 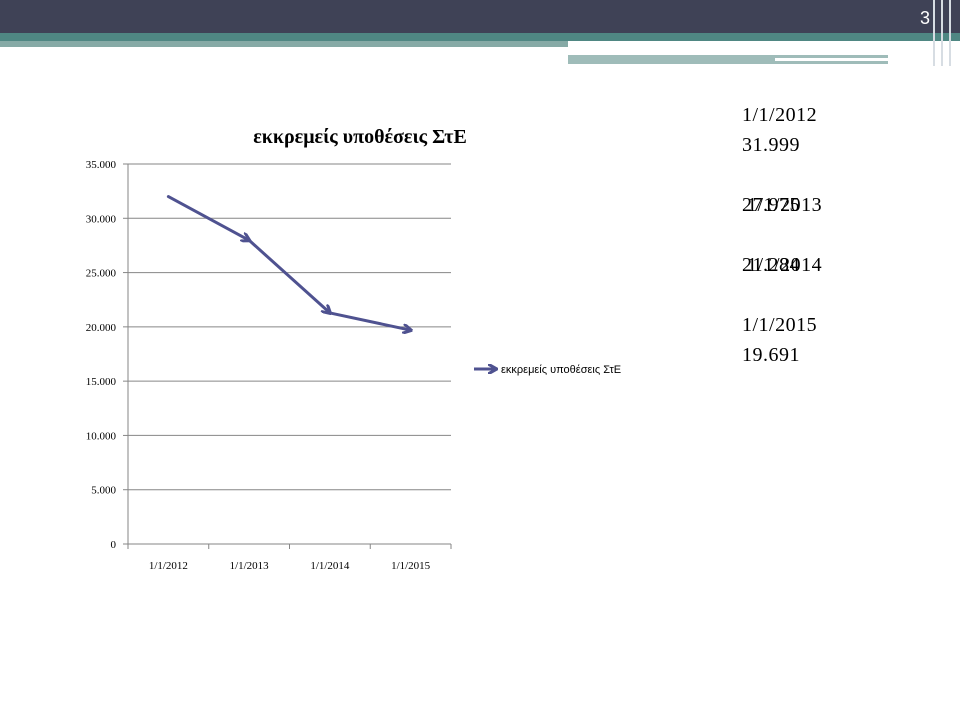 What do you see at coordinates (101, 219) in the screenshot?
I see `y-tick-label: 30.000` at bounding box center [101, 219].